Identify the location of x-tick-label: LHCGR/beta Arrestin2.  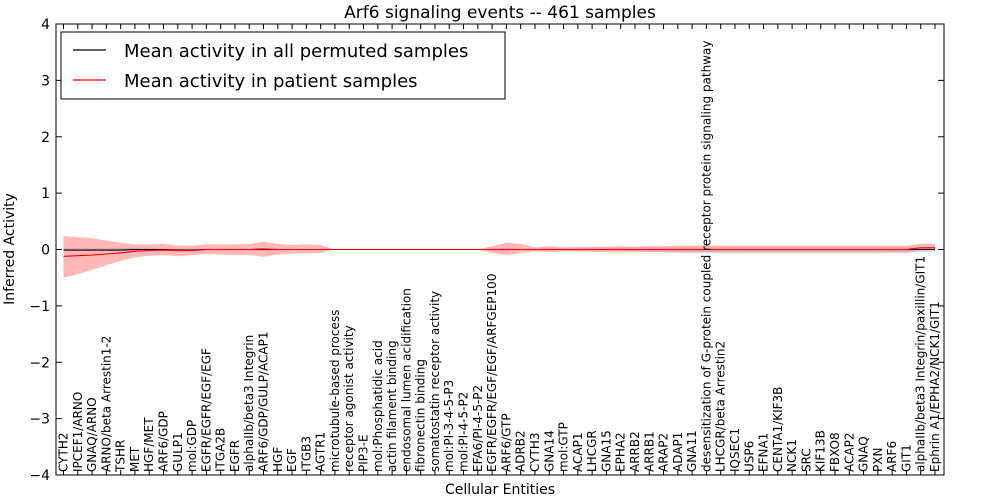
(721, 406).